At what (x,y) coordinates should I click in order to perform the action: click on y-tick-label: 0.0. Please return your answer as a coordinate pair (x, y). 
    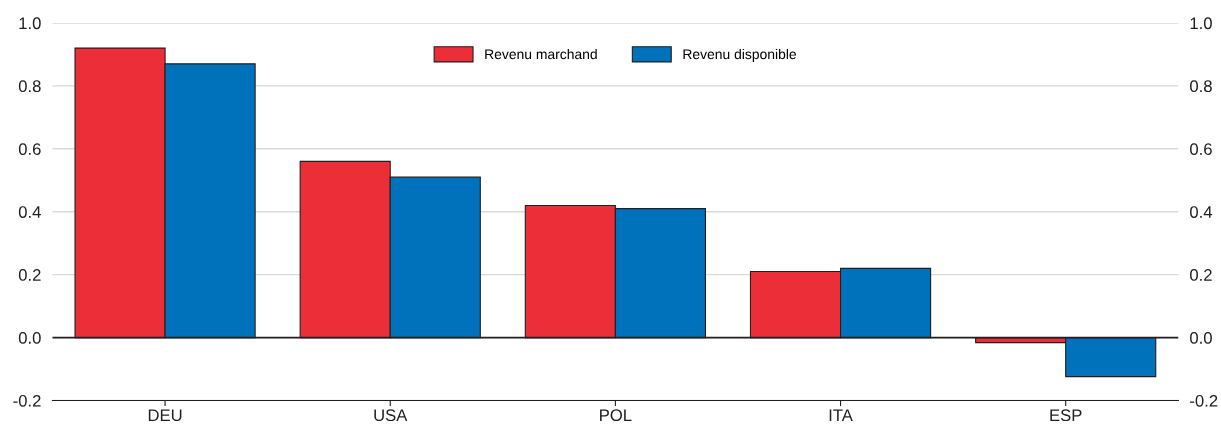
    Looking at the image, I should click on (29, 338).